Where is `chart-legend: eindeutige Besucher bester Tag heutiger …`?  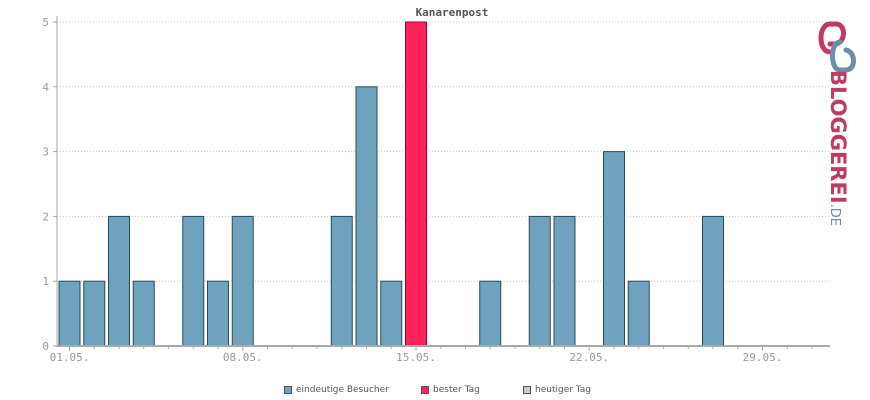
chart-legend: eindeutige Besucher bester Tag heutiger … is located at coordinates (435, 392).